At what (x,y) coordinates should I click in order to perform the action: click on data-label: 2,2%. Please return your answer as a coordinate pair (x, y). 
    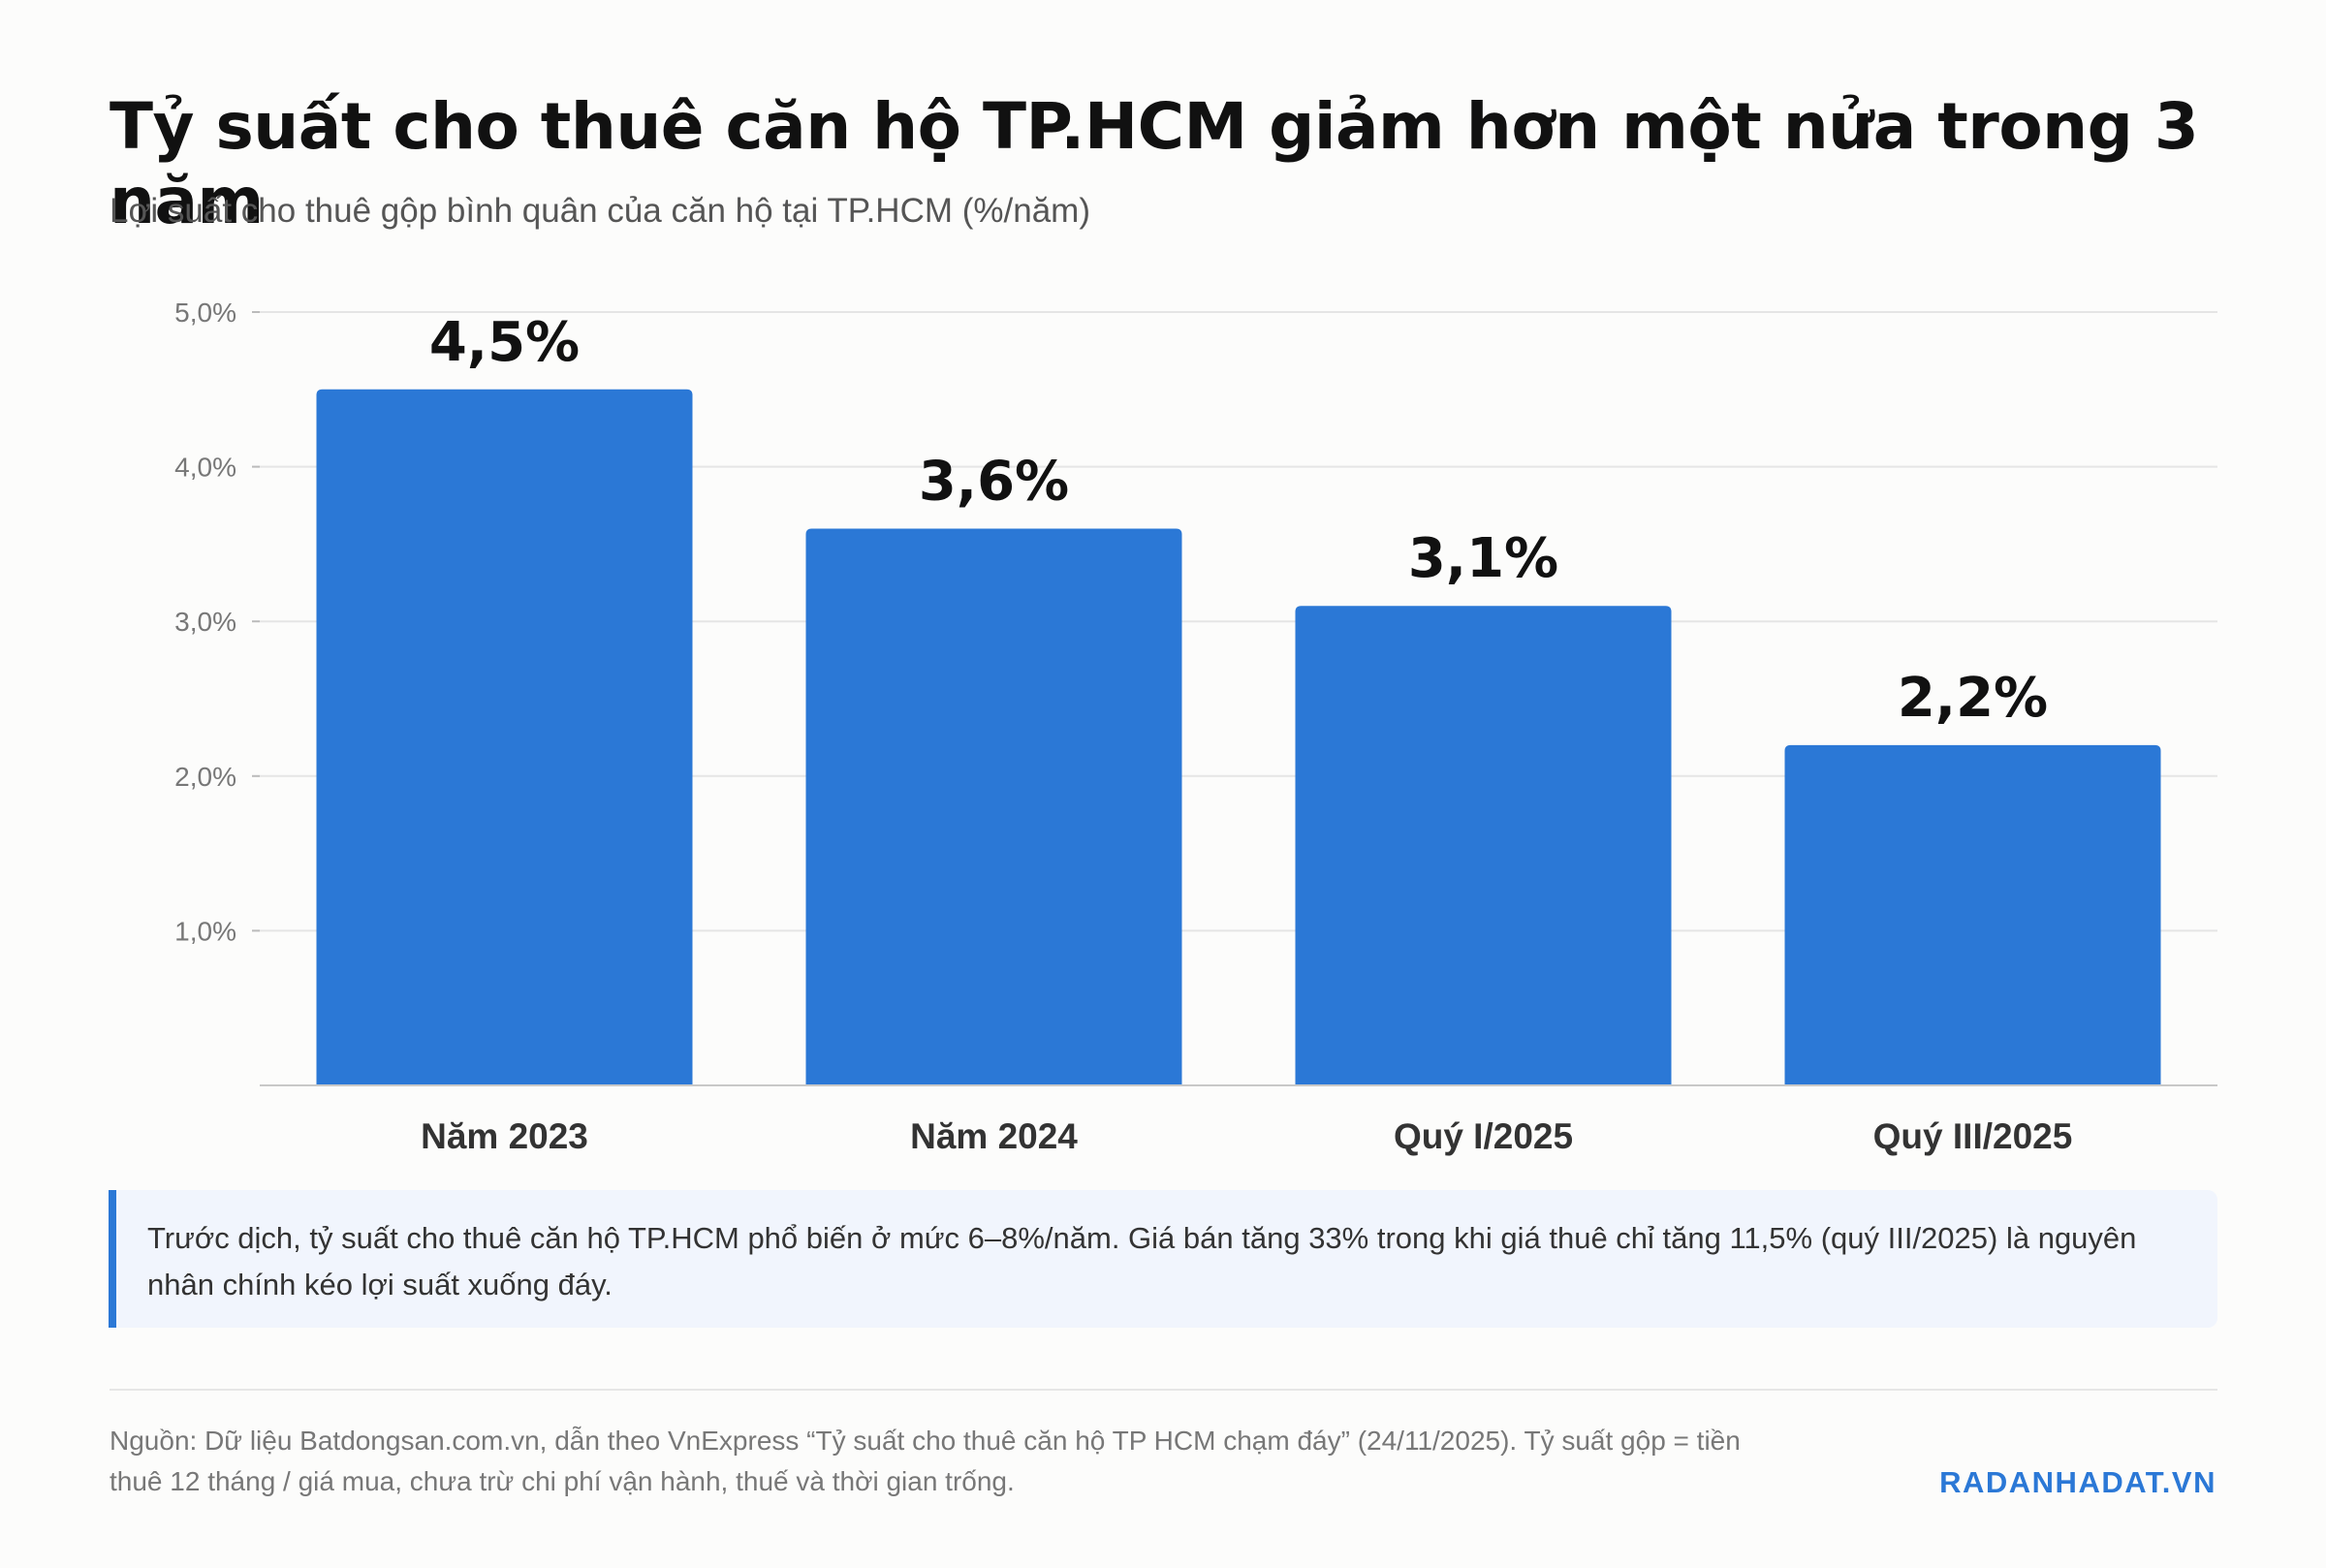
    Looking at the image, I should click on (1973, 698).